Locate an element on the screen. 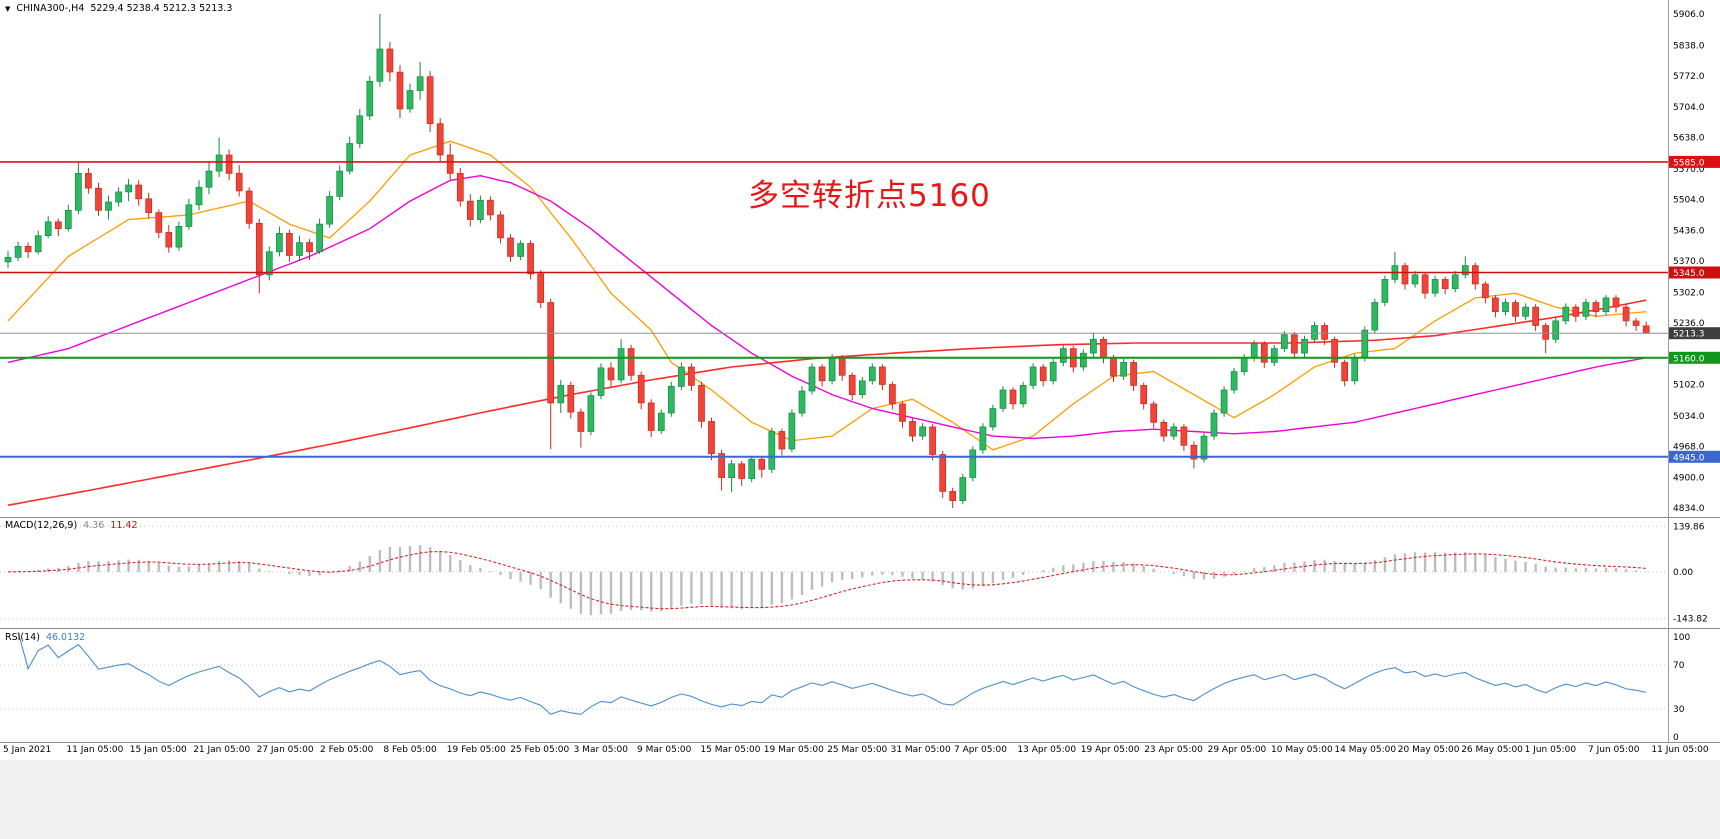  symbol-timeframe: CHINA300-,H4 is located at coordinates (50, 8).